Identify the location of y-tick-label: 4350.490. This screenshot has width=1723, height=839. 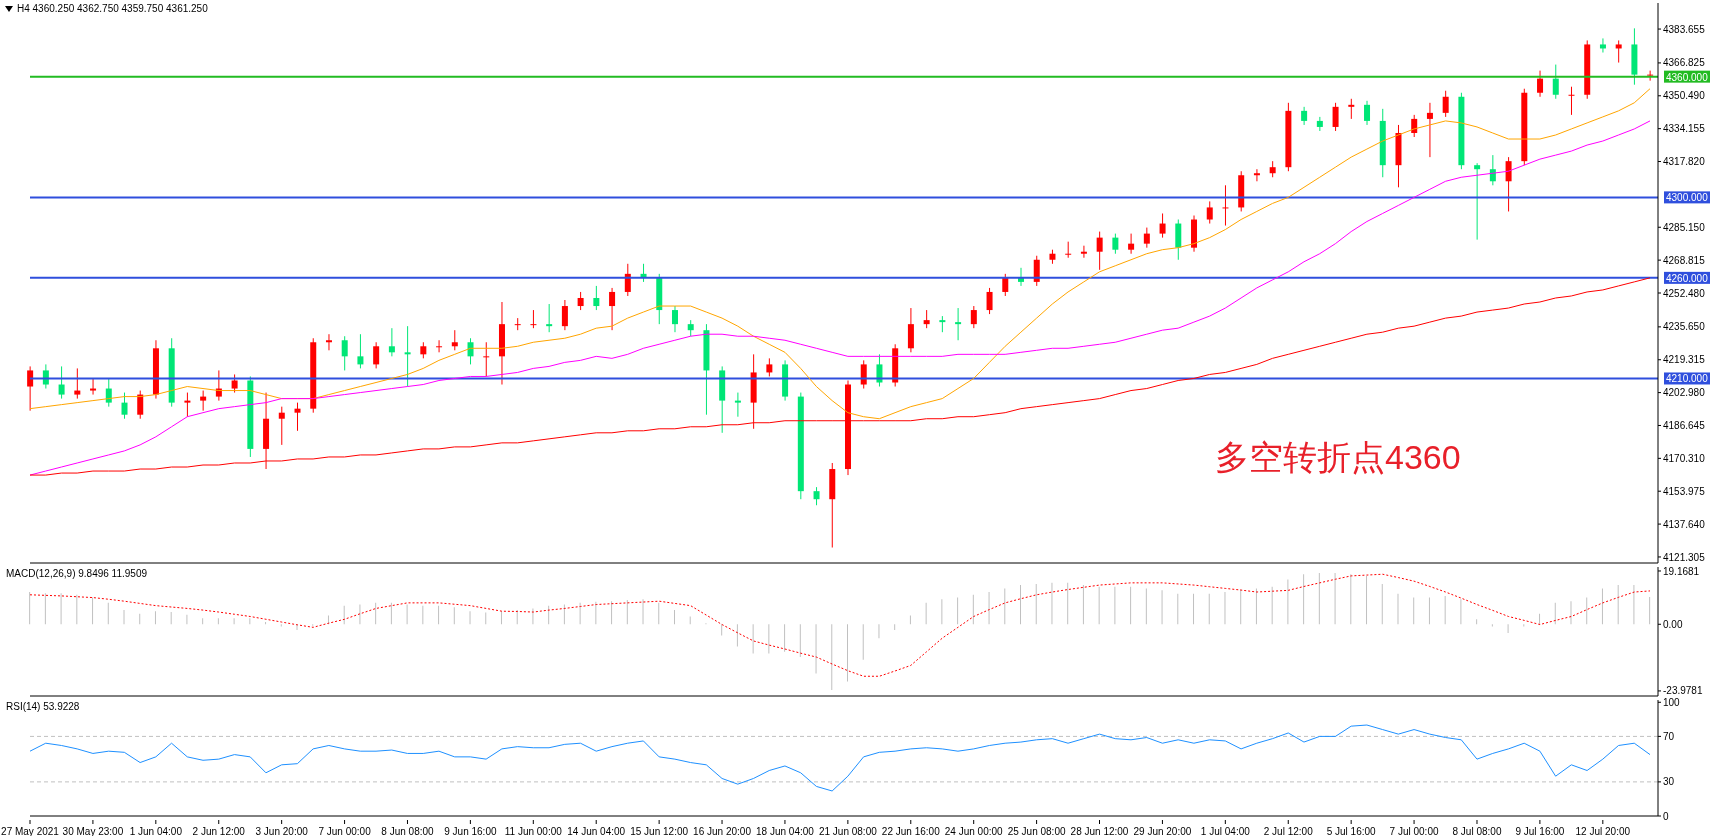
(1684, 96).